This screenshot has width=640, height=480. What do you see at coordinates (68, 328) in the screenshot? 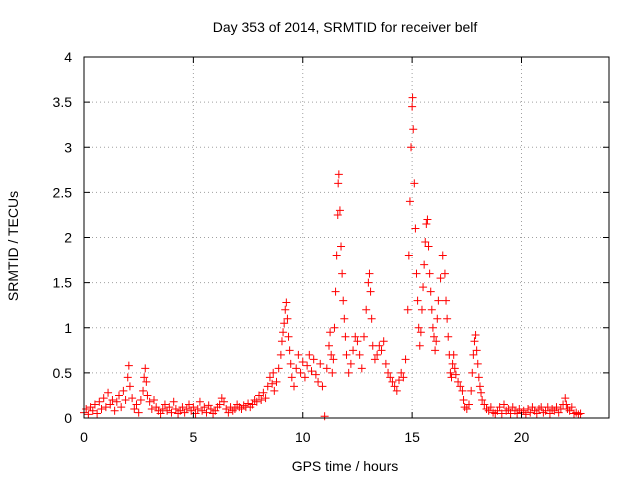
I see `y-tick-label: 1` at bounding box center [68, 328].